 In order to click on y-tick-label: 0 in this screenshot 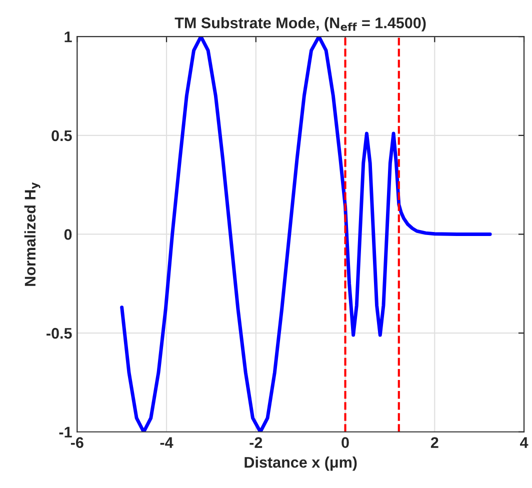, I will do `click(68, 234)`.